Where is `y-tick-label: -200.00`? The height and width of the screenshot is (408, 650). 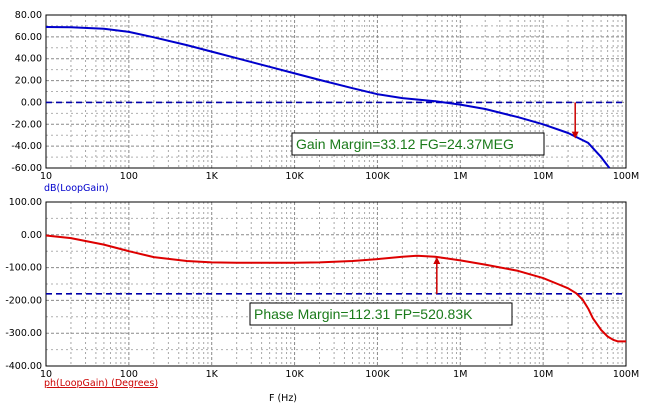 y-tick-label: -200.00 is located at coordinates (23, 300).